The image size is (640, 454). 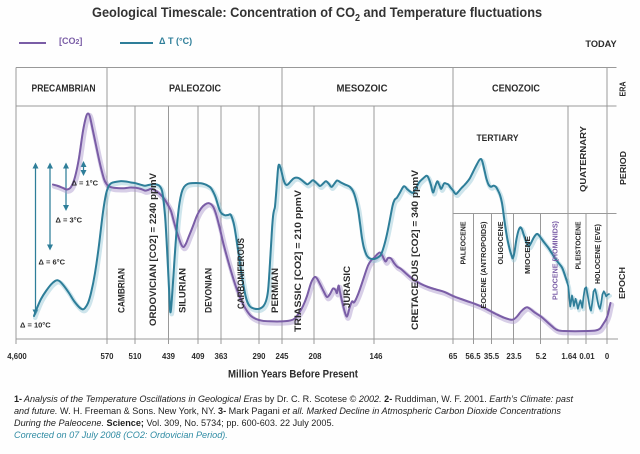 What do you see at coordinates (415, 249) in the screenshot?
I see `svg-text: CRETACEOUS [CO2] = 340 ppmV` at bounding box center [415, 249].